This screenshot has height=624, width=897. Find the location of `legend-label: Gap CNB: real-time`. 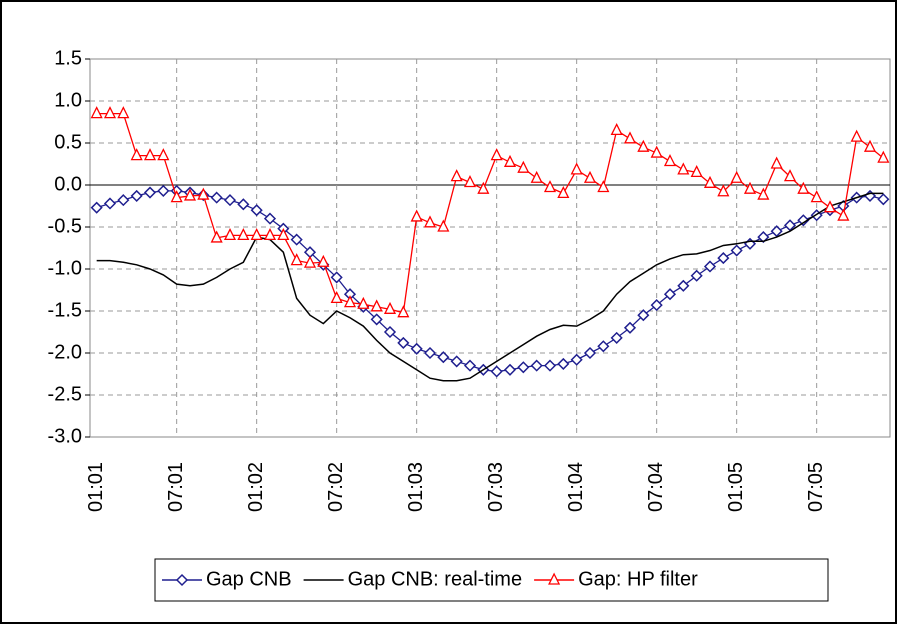

legend-label: Gap CNB: real-time is located at coordinates (435, 579).